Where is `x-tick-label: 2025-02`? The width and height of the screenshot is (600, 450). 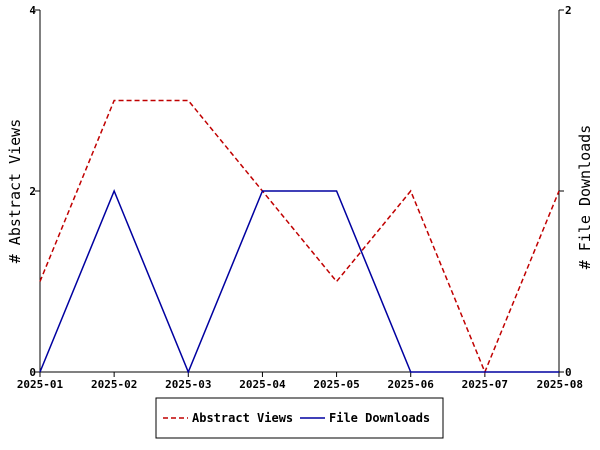
x-tick-label: 2025-02 is located at coordinates (114, 384).